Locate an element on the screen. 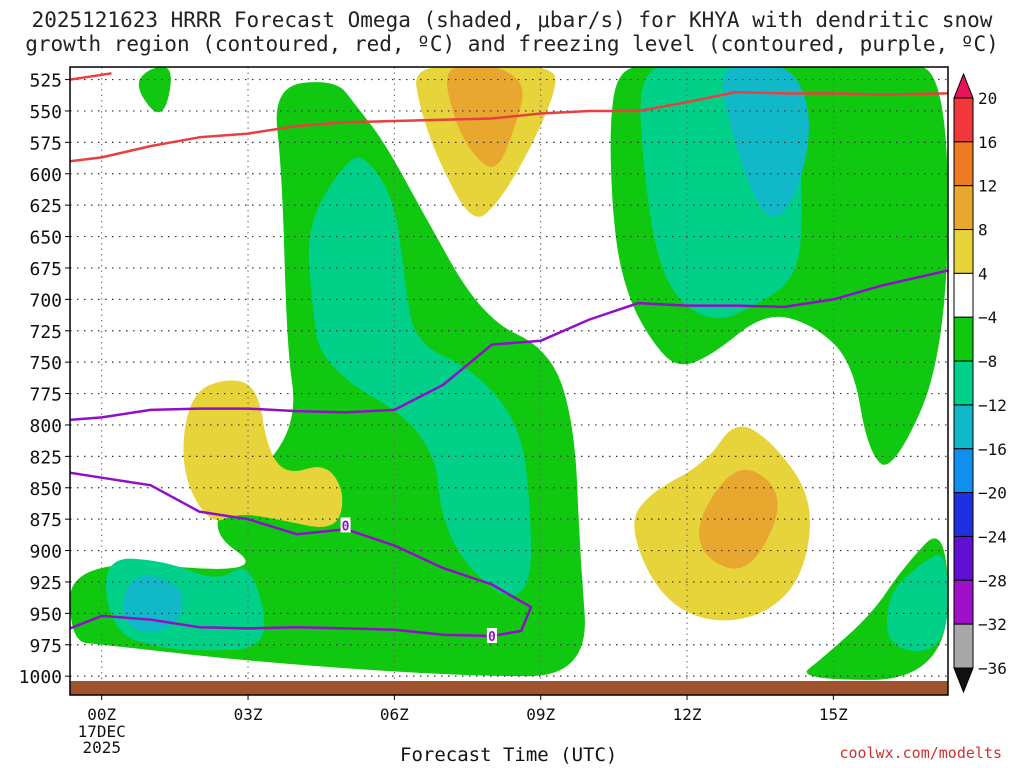 The width and height of the screenshot is (1024, 768). y-tick-label-875: 875 is located at coordinates (45, 520).